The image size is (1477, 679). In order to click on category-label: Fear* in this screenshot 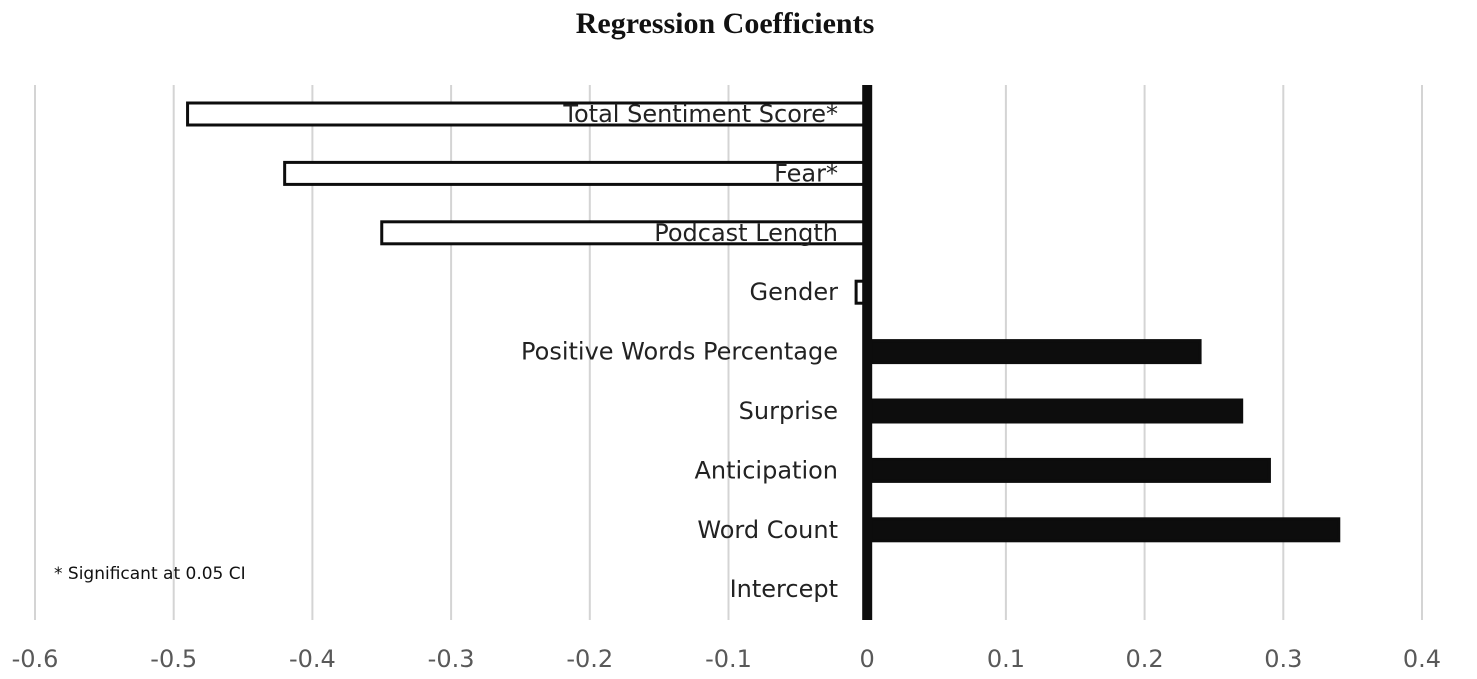, I will do `click(806, 173)`.